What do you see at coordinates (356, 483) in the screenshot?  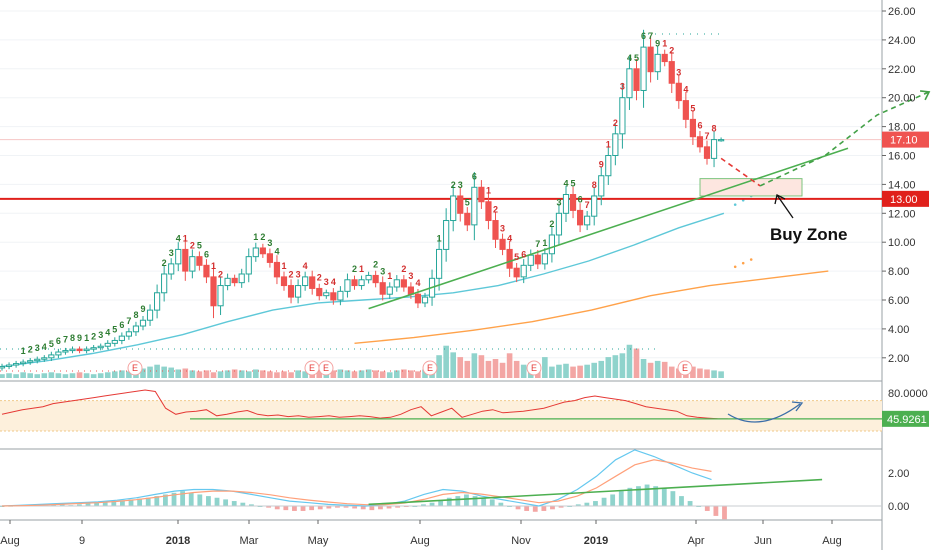 I see `macd-signal-line` at bounding box center [356, 483].